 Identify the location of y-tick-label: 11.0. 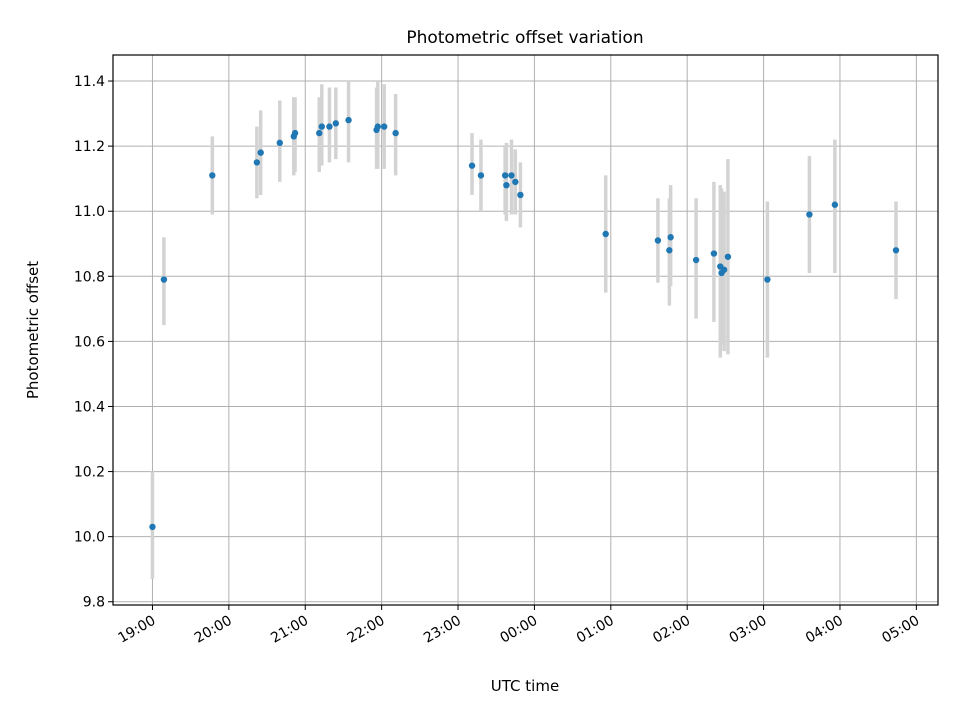
(89, 212).